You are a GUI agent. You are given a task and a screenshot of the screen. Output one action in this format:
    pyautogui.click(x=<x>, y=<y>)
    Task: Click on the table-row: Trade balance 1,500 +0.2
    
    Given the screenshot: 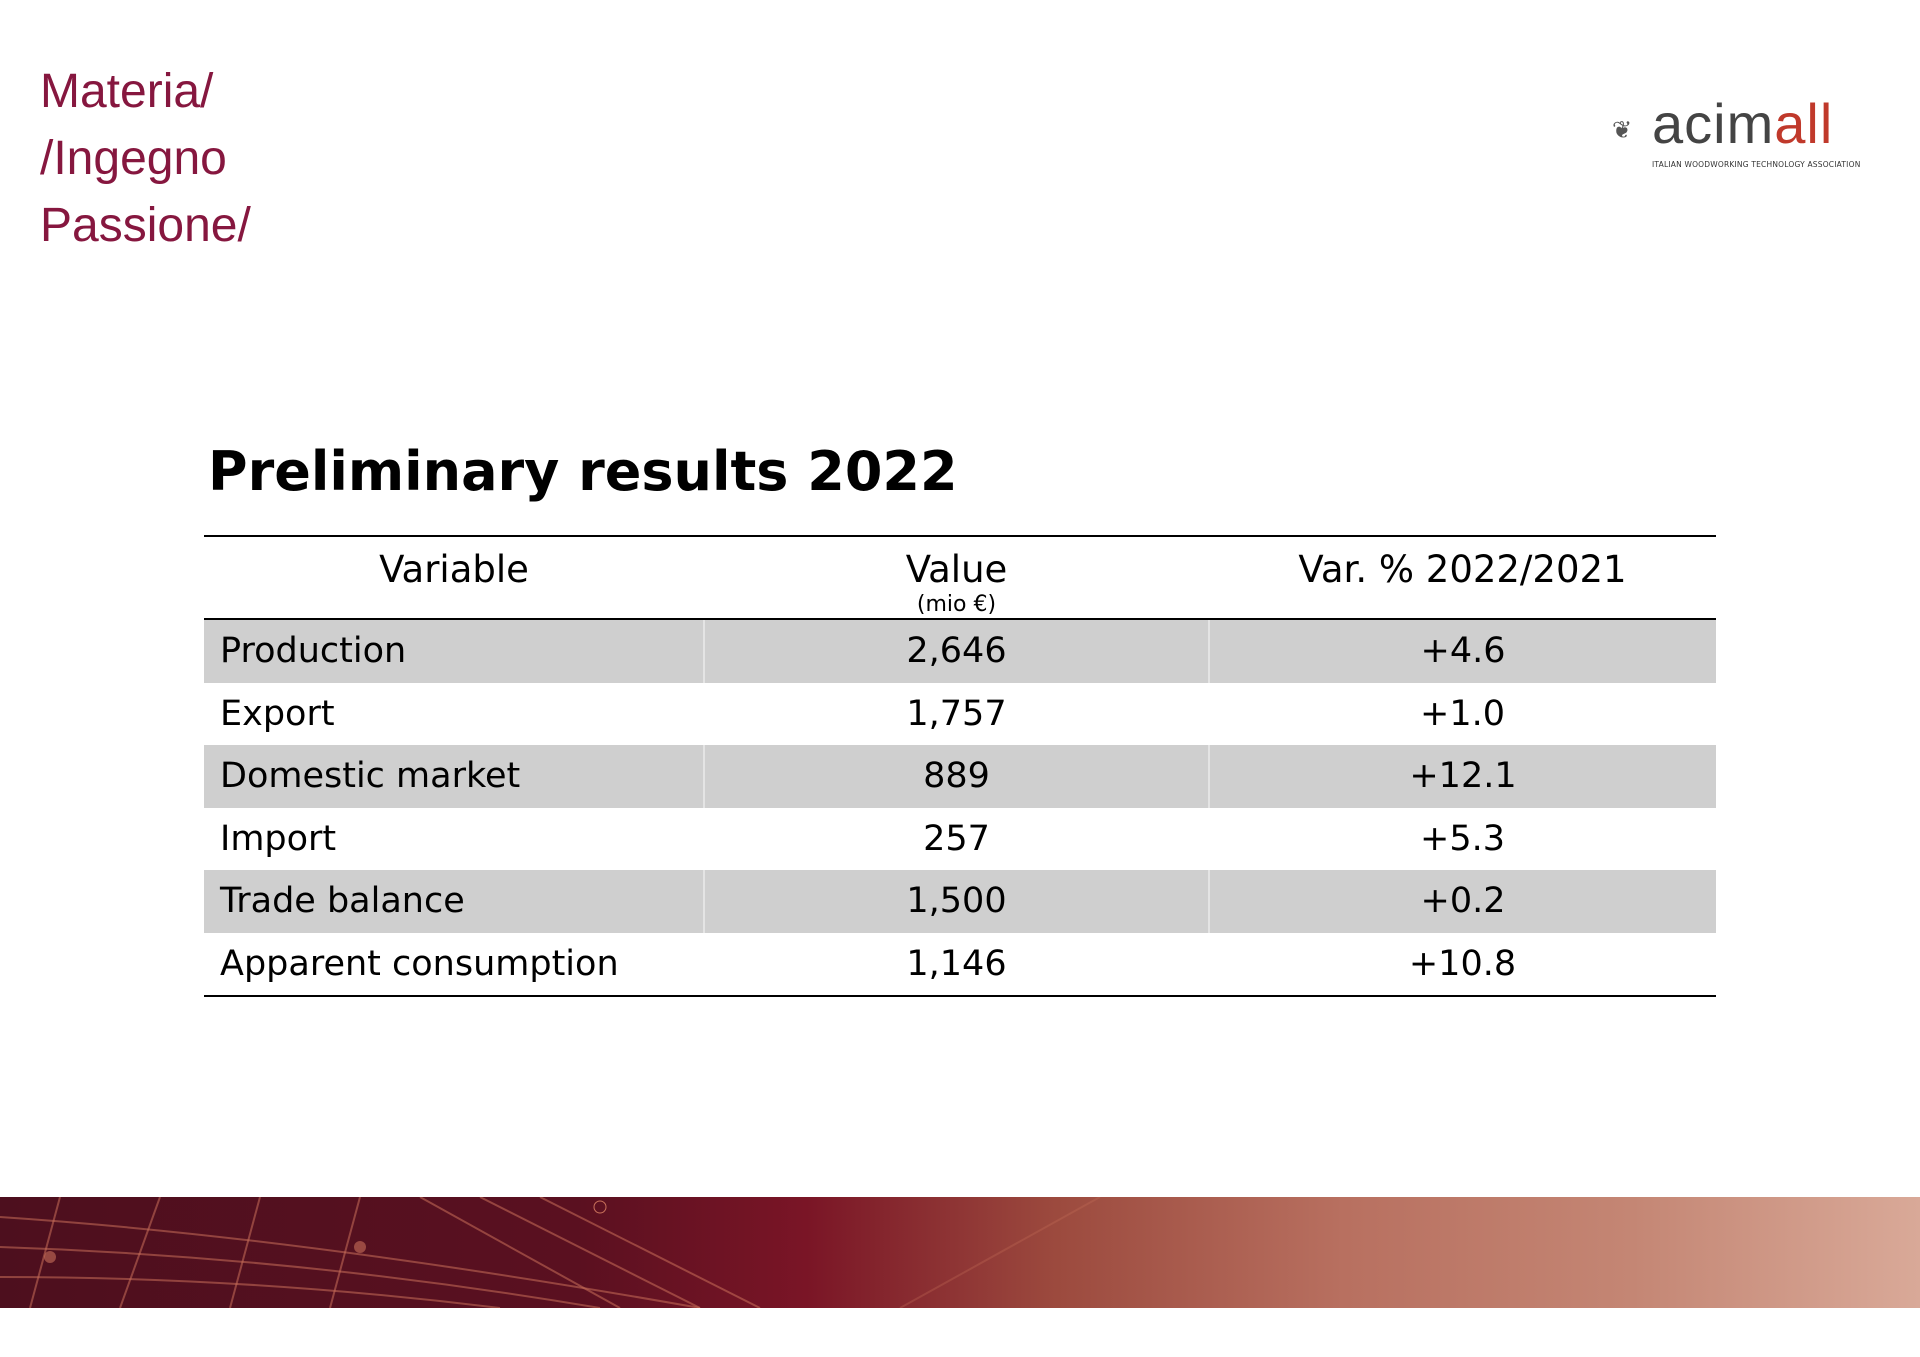 What is the action you would take?
    pyautogui.click(x=960, y=901)
    